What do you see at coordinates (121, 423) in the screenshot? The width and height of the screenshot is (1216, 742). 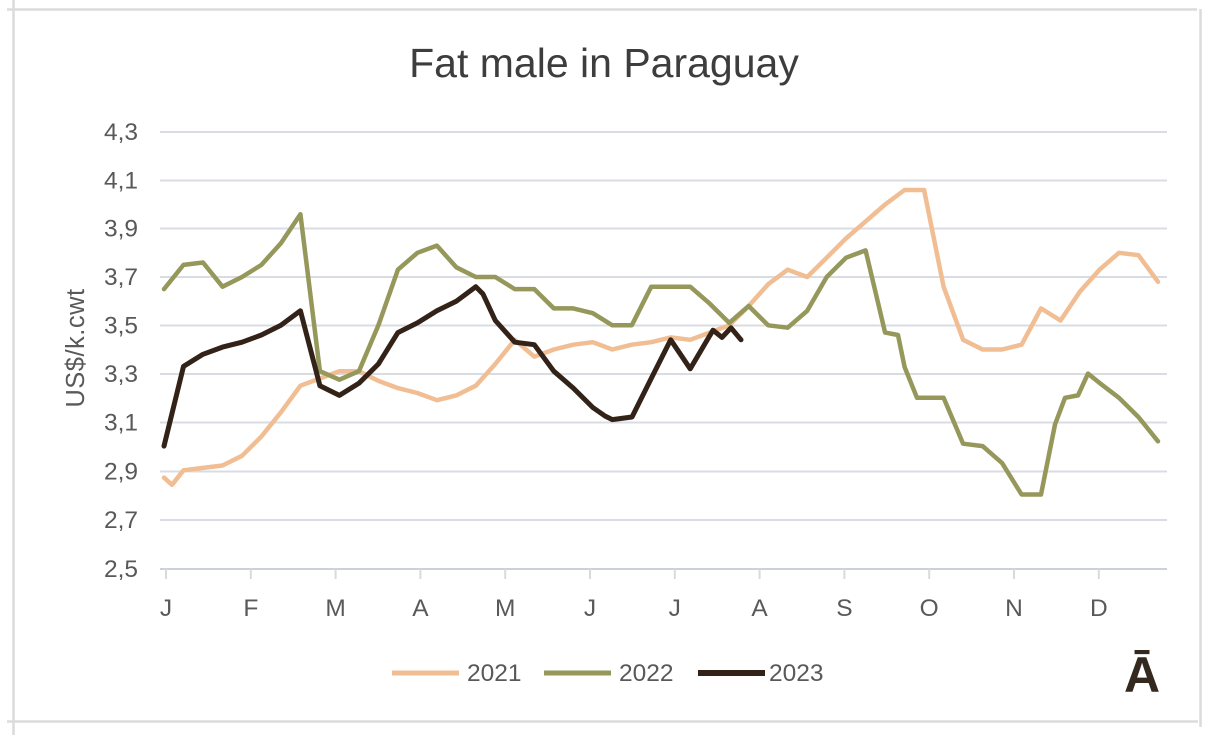 I see `svg-text: 3,1` at bounding box center [121, 423].